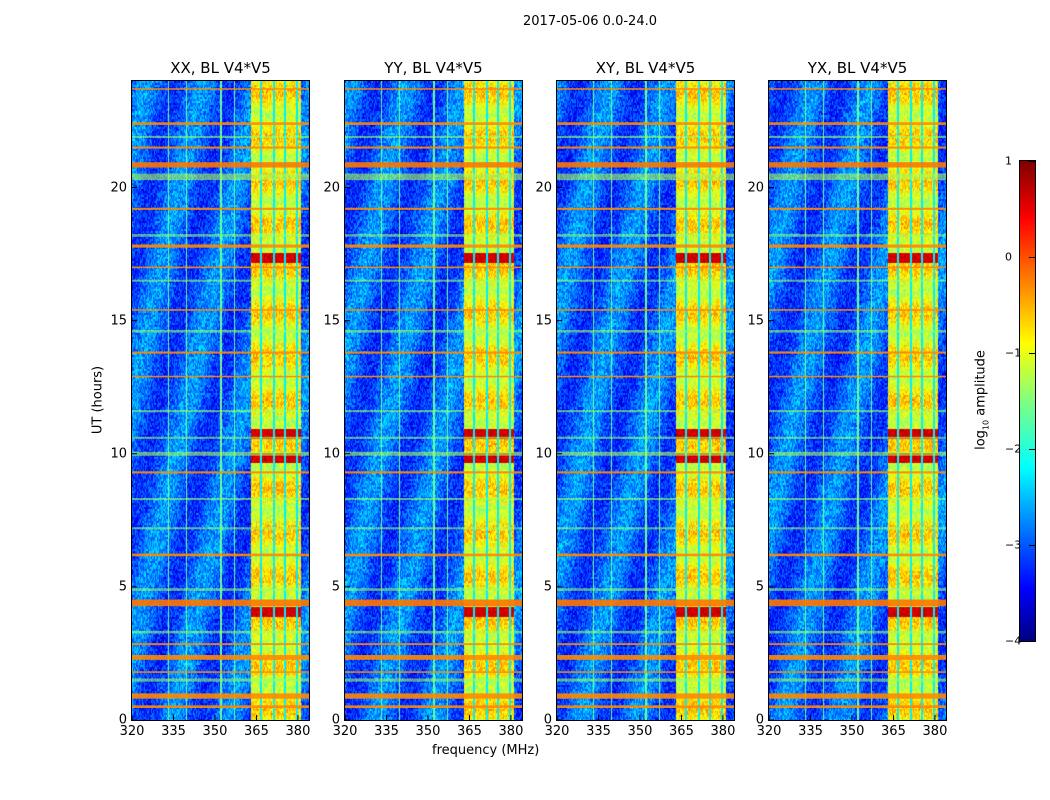 The height and width of the screenshot is (800, 1050). What do you see at coordinates (981, 385) in the screenshot?
I see `colorbar-label-rest: amplitude` at bounding box center [981, 385].